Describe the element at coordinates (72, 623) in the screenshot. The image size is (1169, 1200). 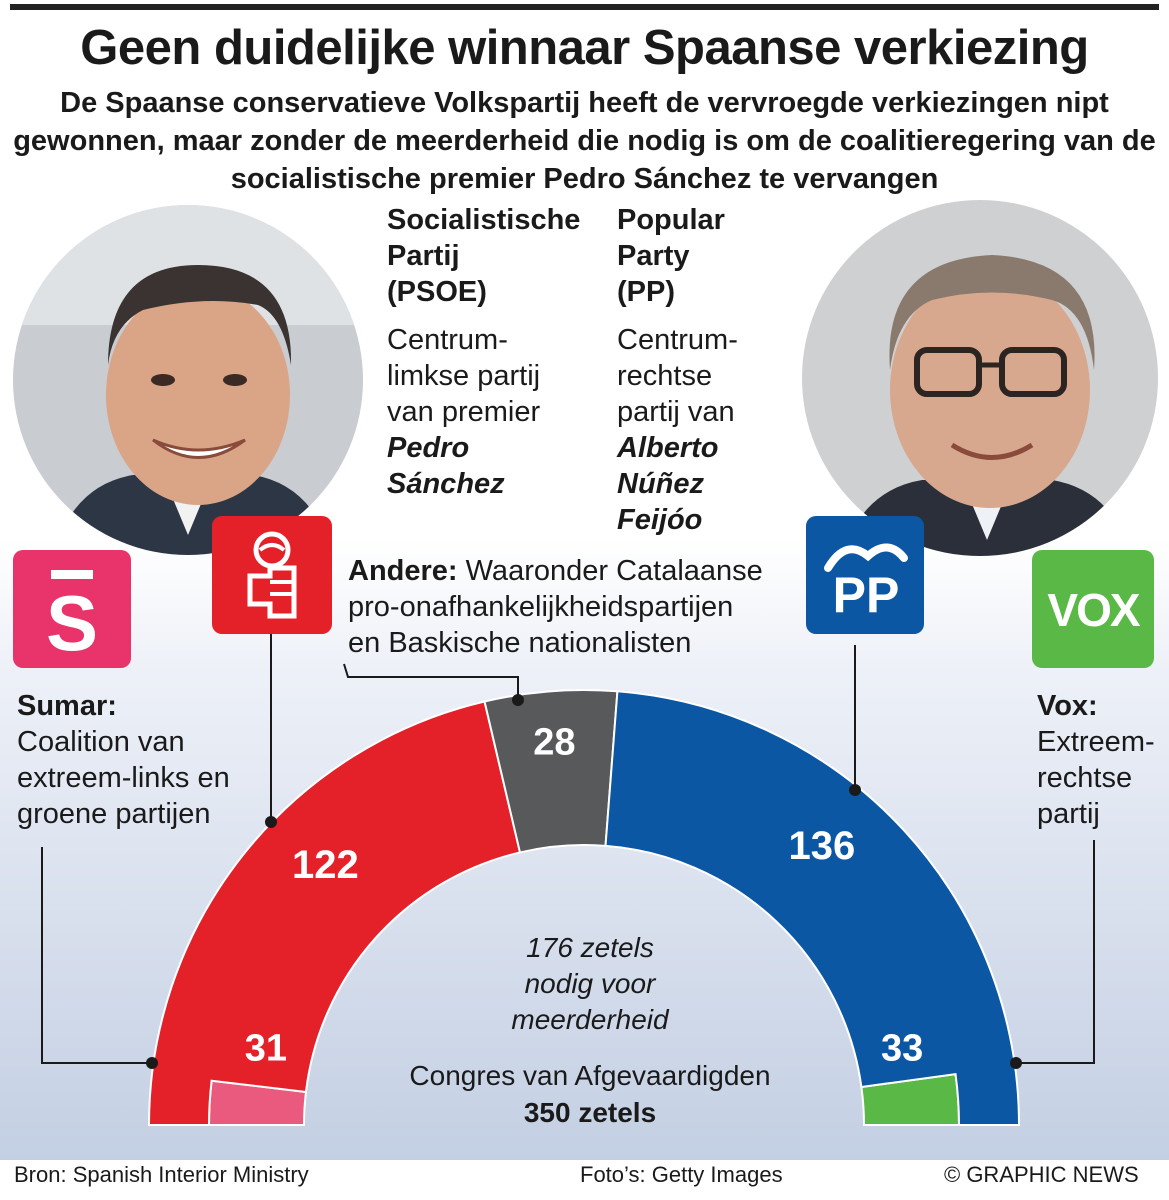
I see `sumar-logo-text: S` at that location.